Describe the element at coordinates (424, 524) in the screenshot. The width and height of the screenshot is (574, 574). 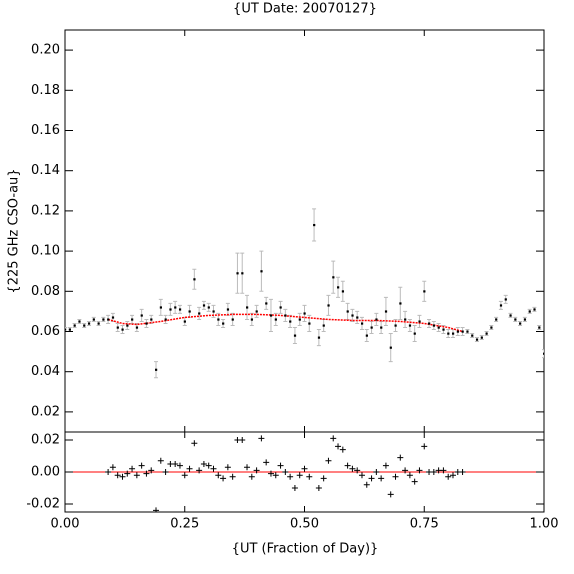
I see `x-tick-label: 0.75` at that location.